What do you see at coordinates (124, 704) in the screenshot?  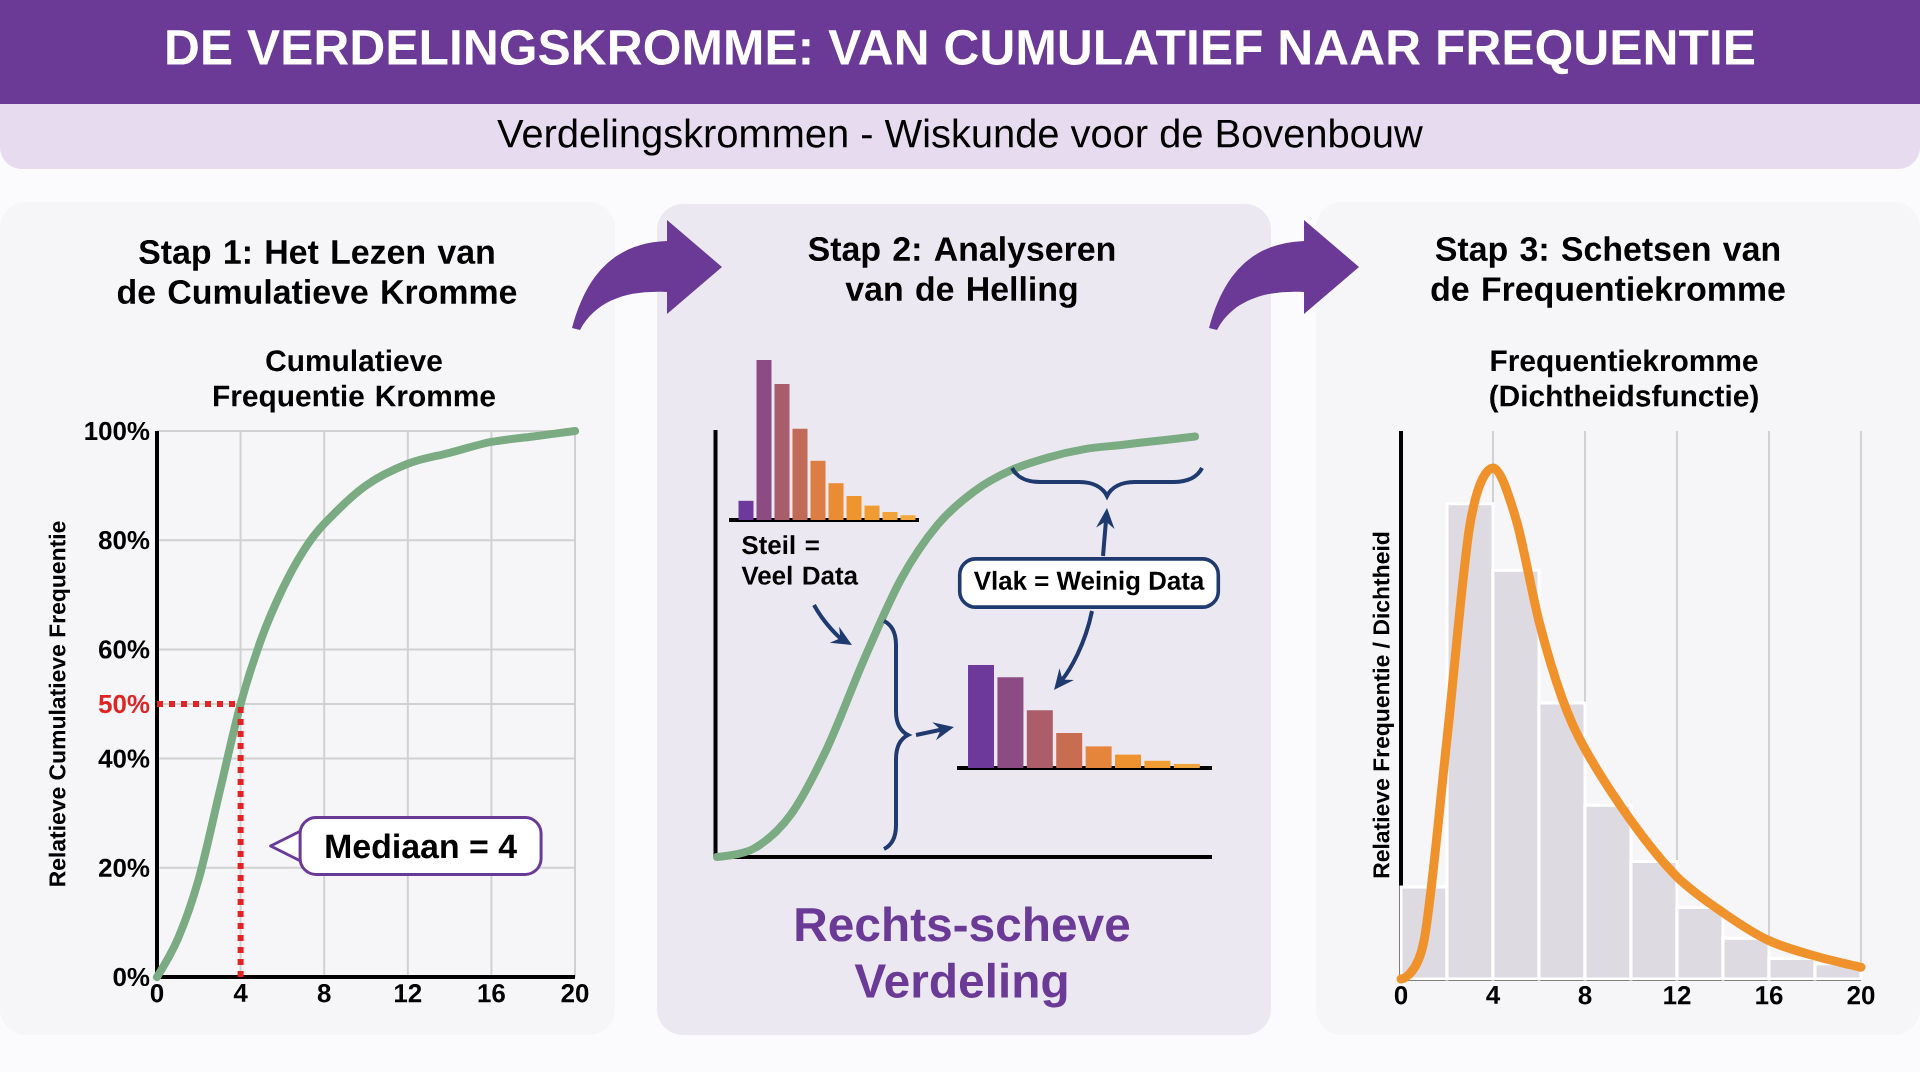 I see `y-tick-label: 50%` at bounding box center [124, 704].